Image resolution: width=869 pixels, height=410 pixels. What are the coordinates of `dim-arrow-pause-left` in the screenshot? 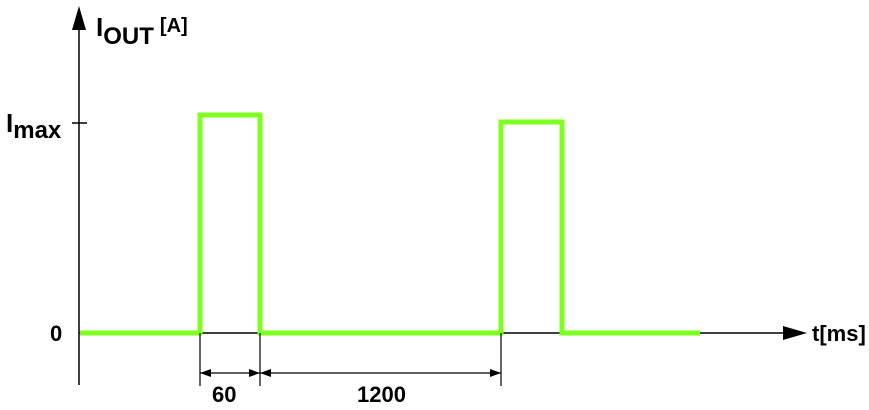 It's located at (265, 373).